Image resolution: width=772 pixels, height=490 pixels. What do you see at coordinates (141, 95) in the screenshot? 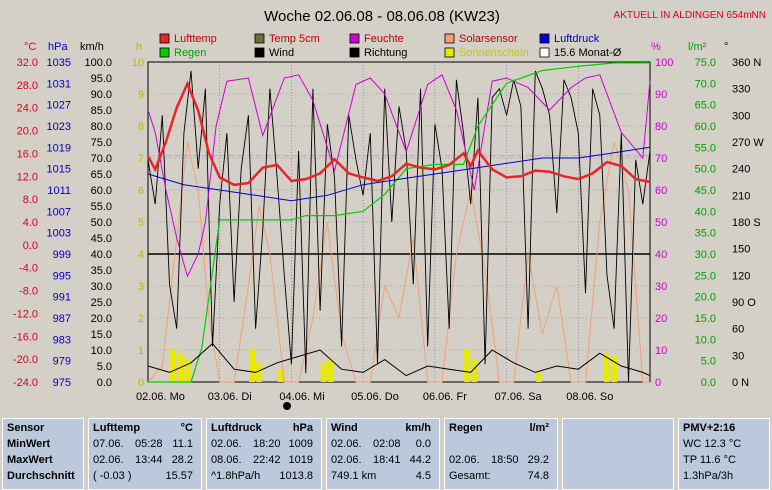
I see `sun-tick: 9` at bounding box center [141, 95].